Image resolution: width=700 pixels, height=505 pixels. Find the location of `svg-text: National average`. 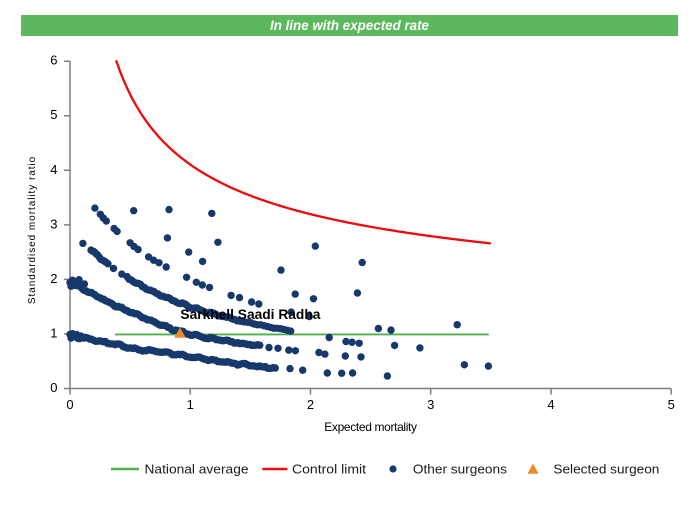

svg-text: National average is located at coordinates (197, 469).